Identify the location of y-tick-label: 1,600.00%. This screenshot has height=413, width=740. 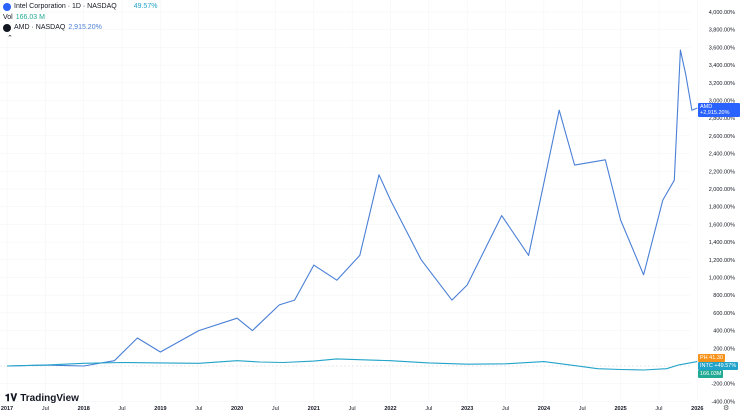
(722, 225).